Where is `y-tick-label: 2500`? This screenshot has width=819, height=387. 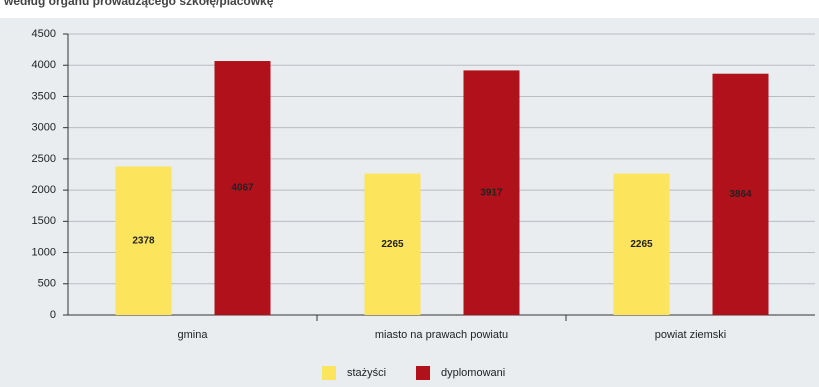 y-tick-label: 2500 is located at coordinates (44, 159).